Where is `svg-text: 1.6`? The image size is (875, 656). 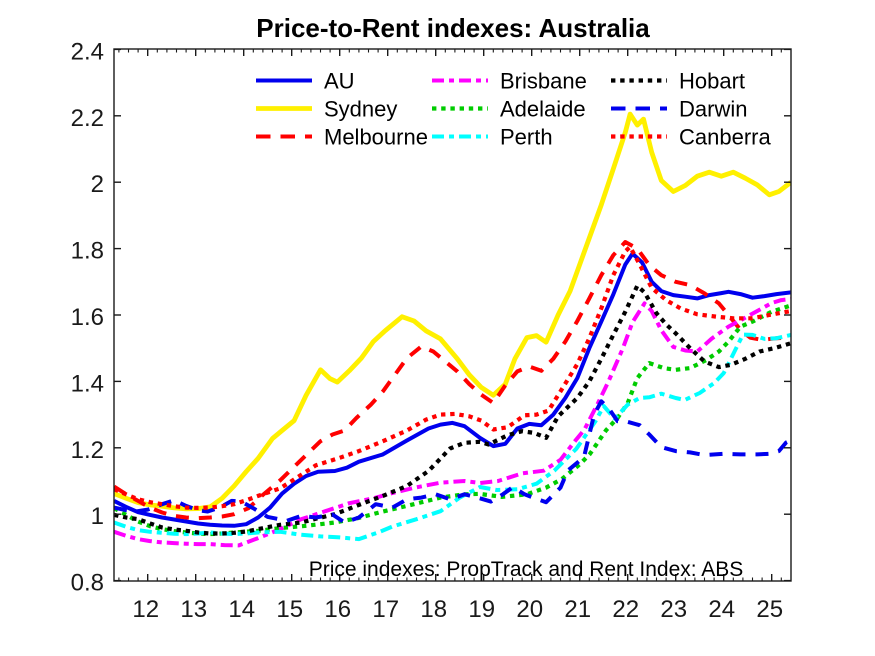 svg-text: 1.6 is located at coordinates (87, 317).